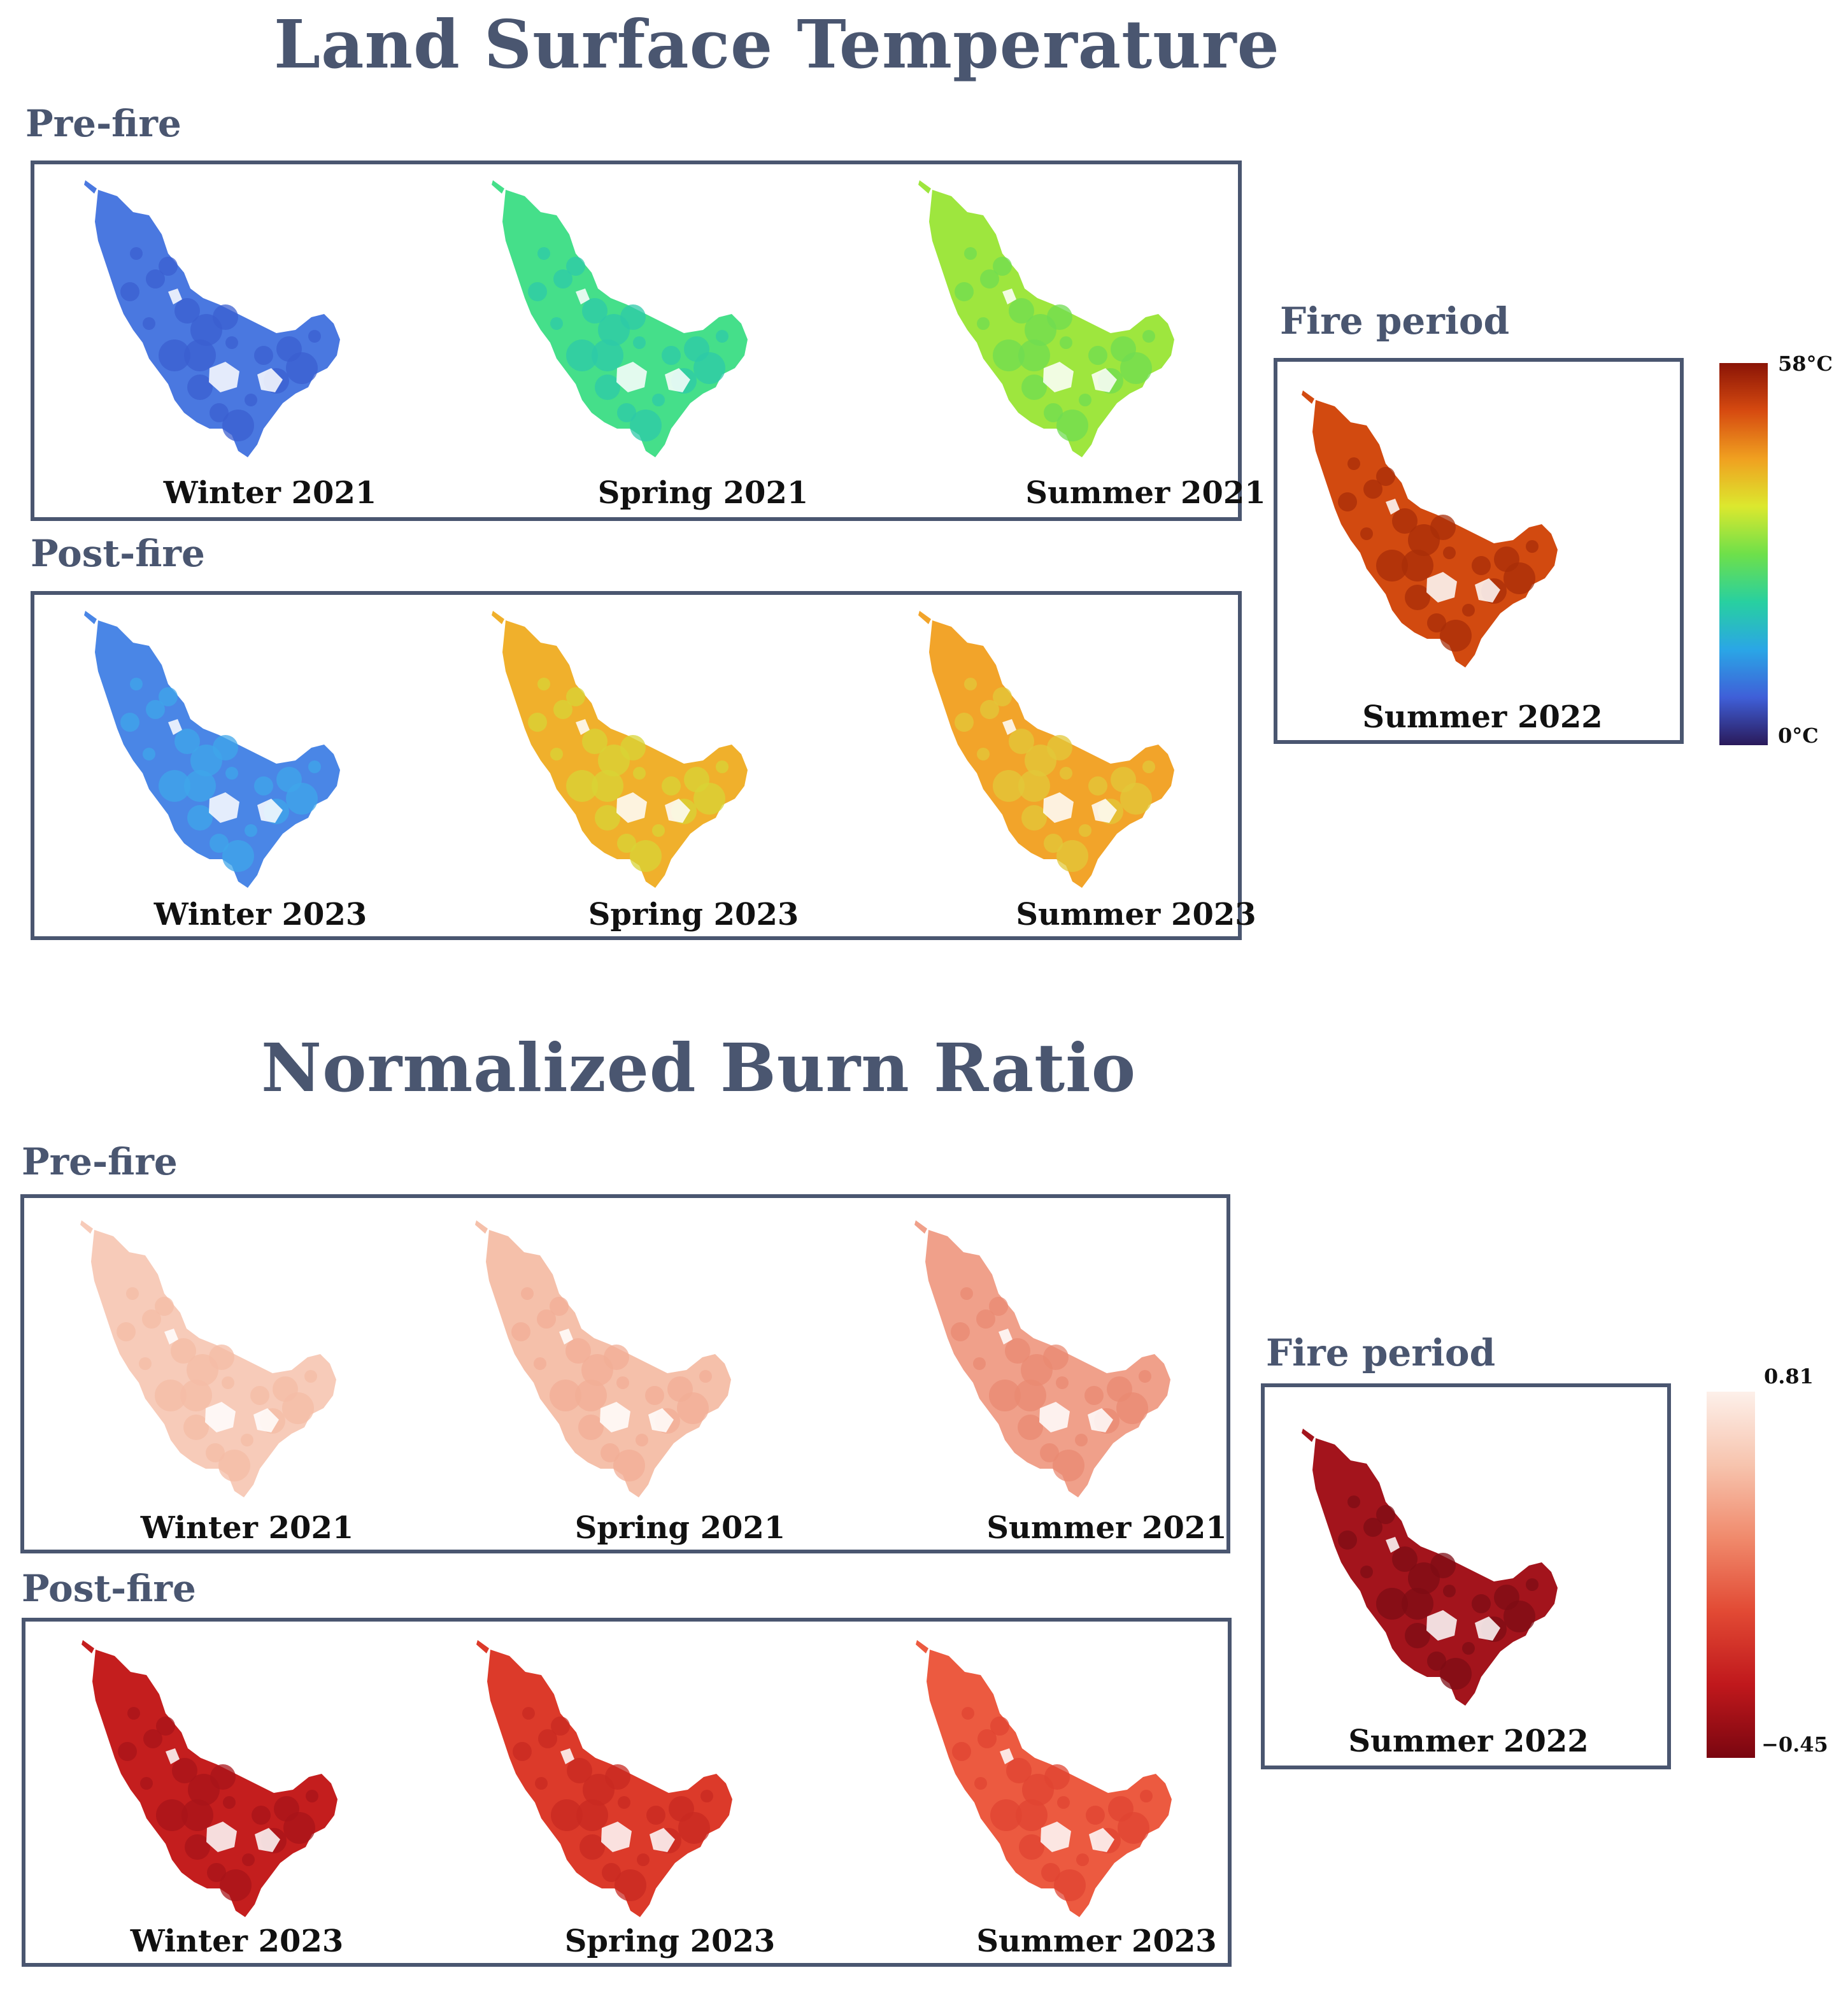 This screenshot has width=1848, height=2012. I want to click on nbr-colorbar-max-label: 0.81, so click(1789, 1376).